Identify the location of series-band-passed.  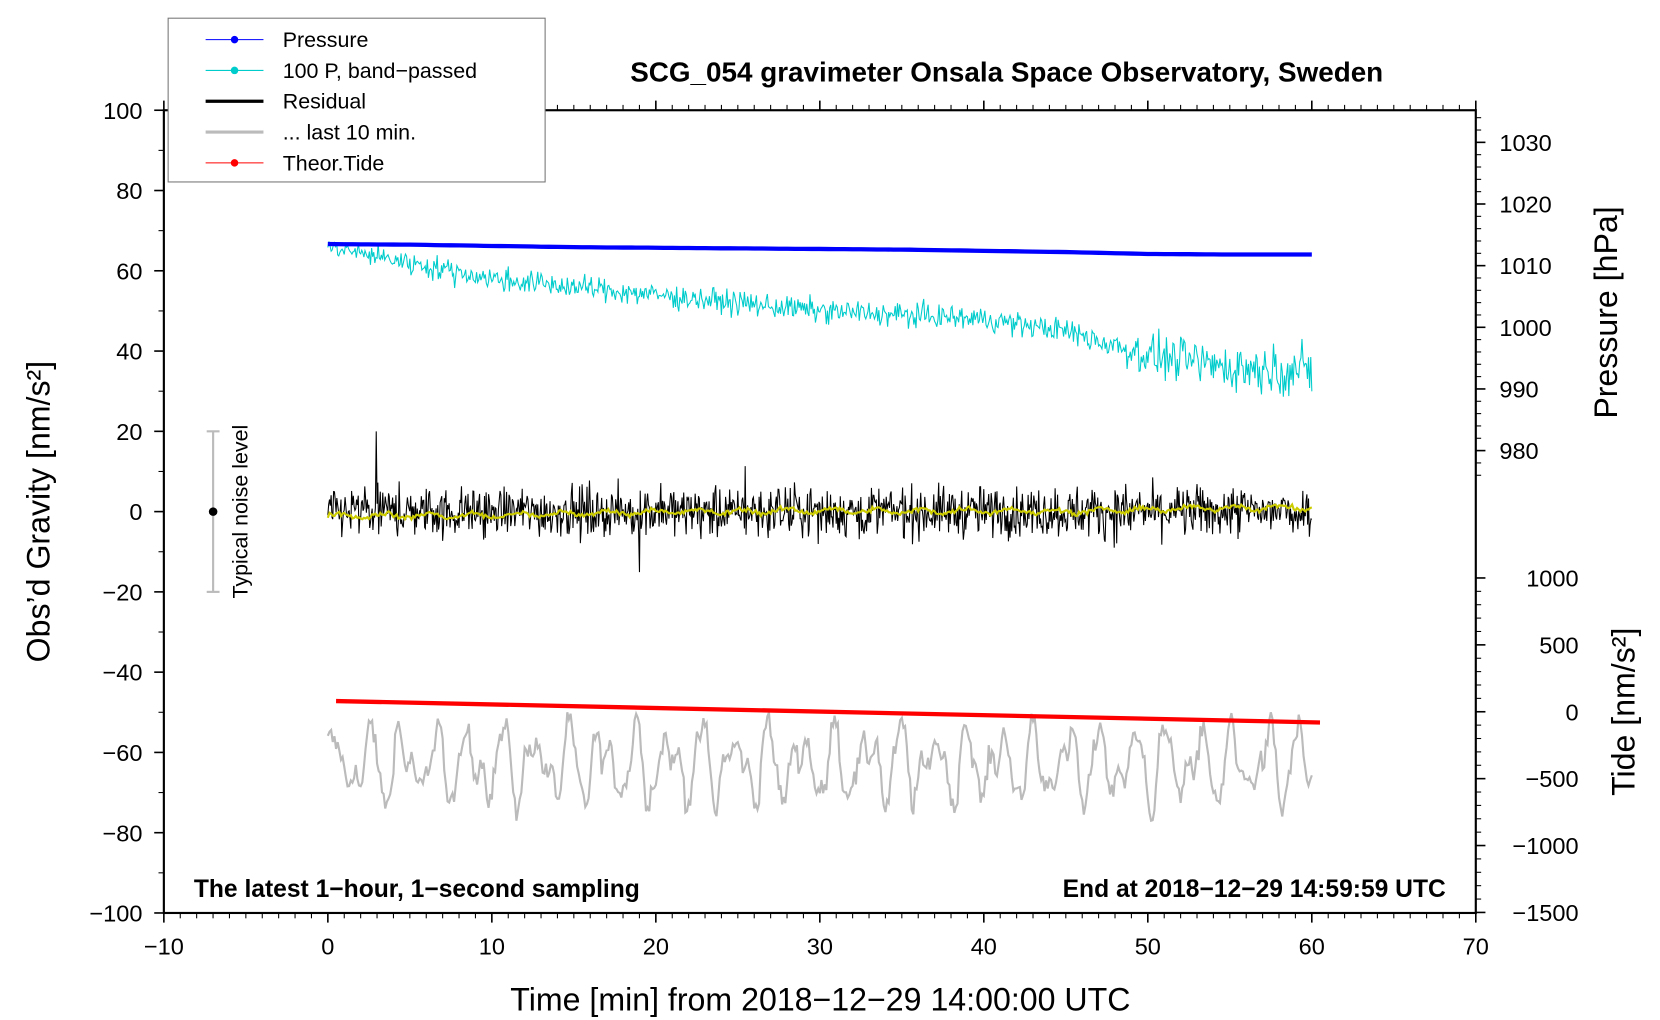
(820, 319).